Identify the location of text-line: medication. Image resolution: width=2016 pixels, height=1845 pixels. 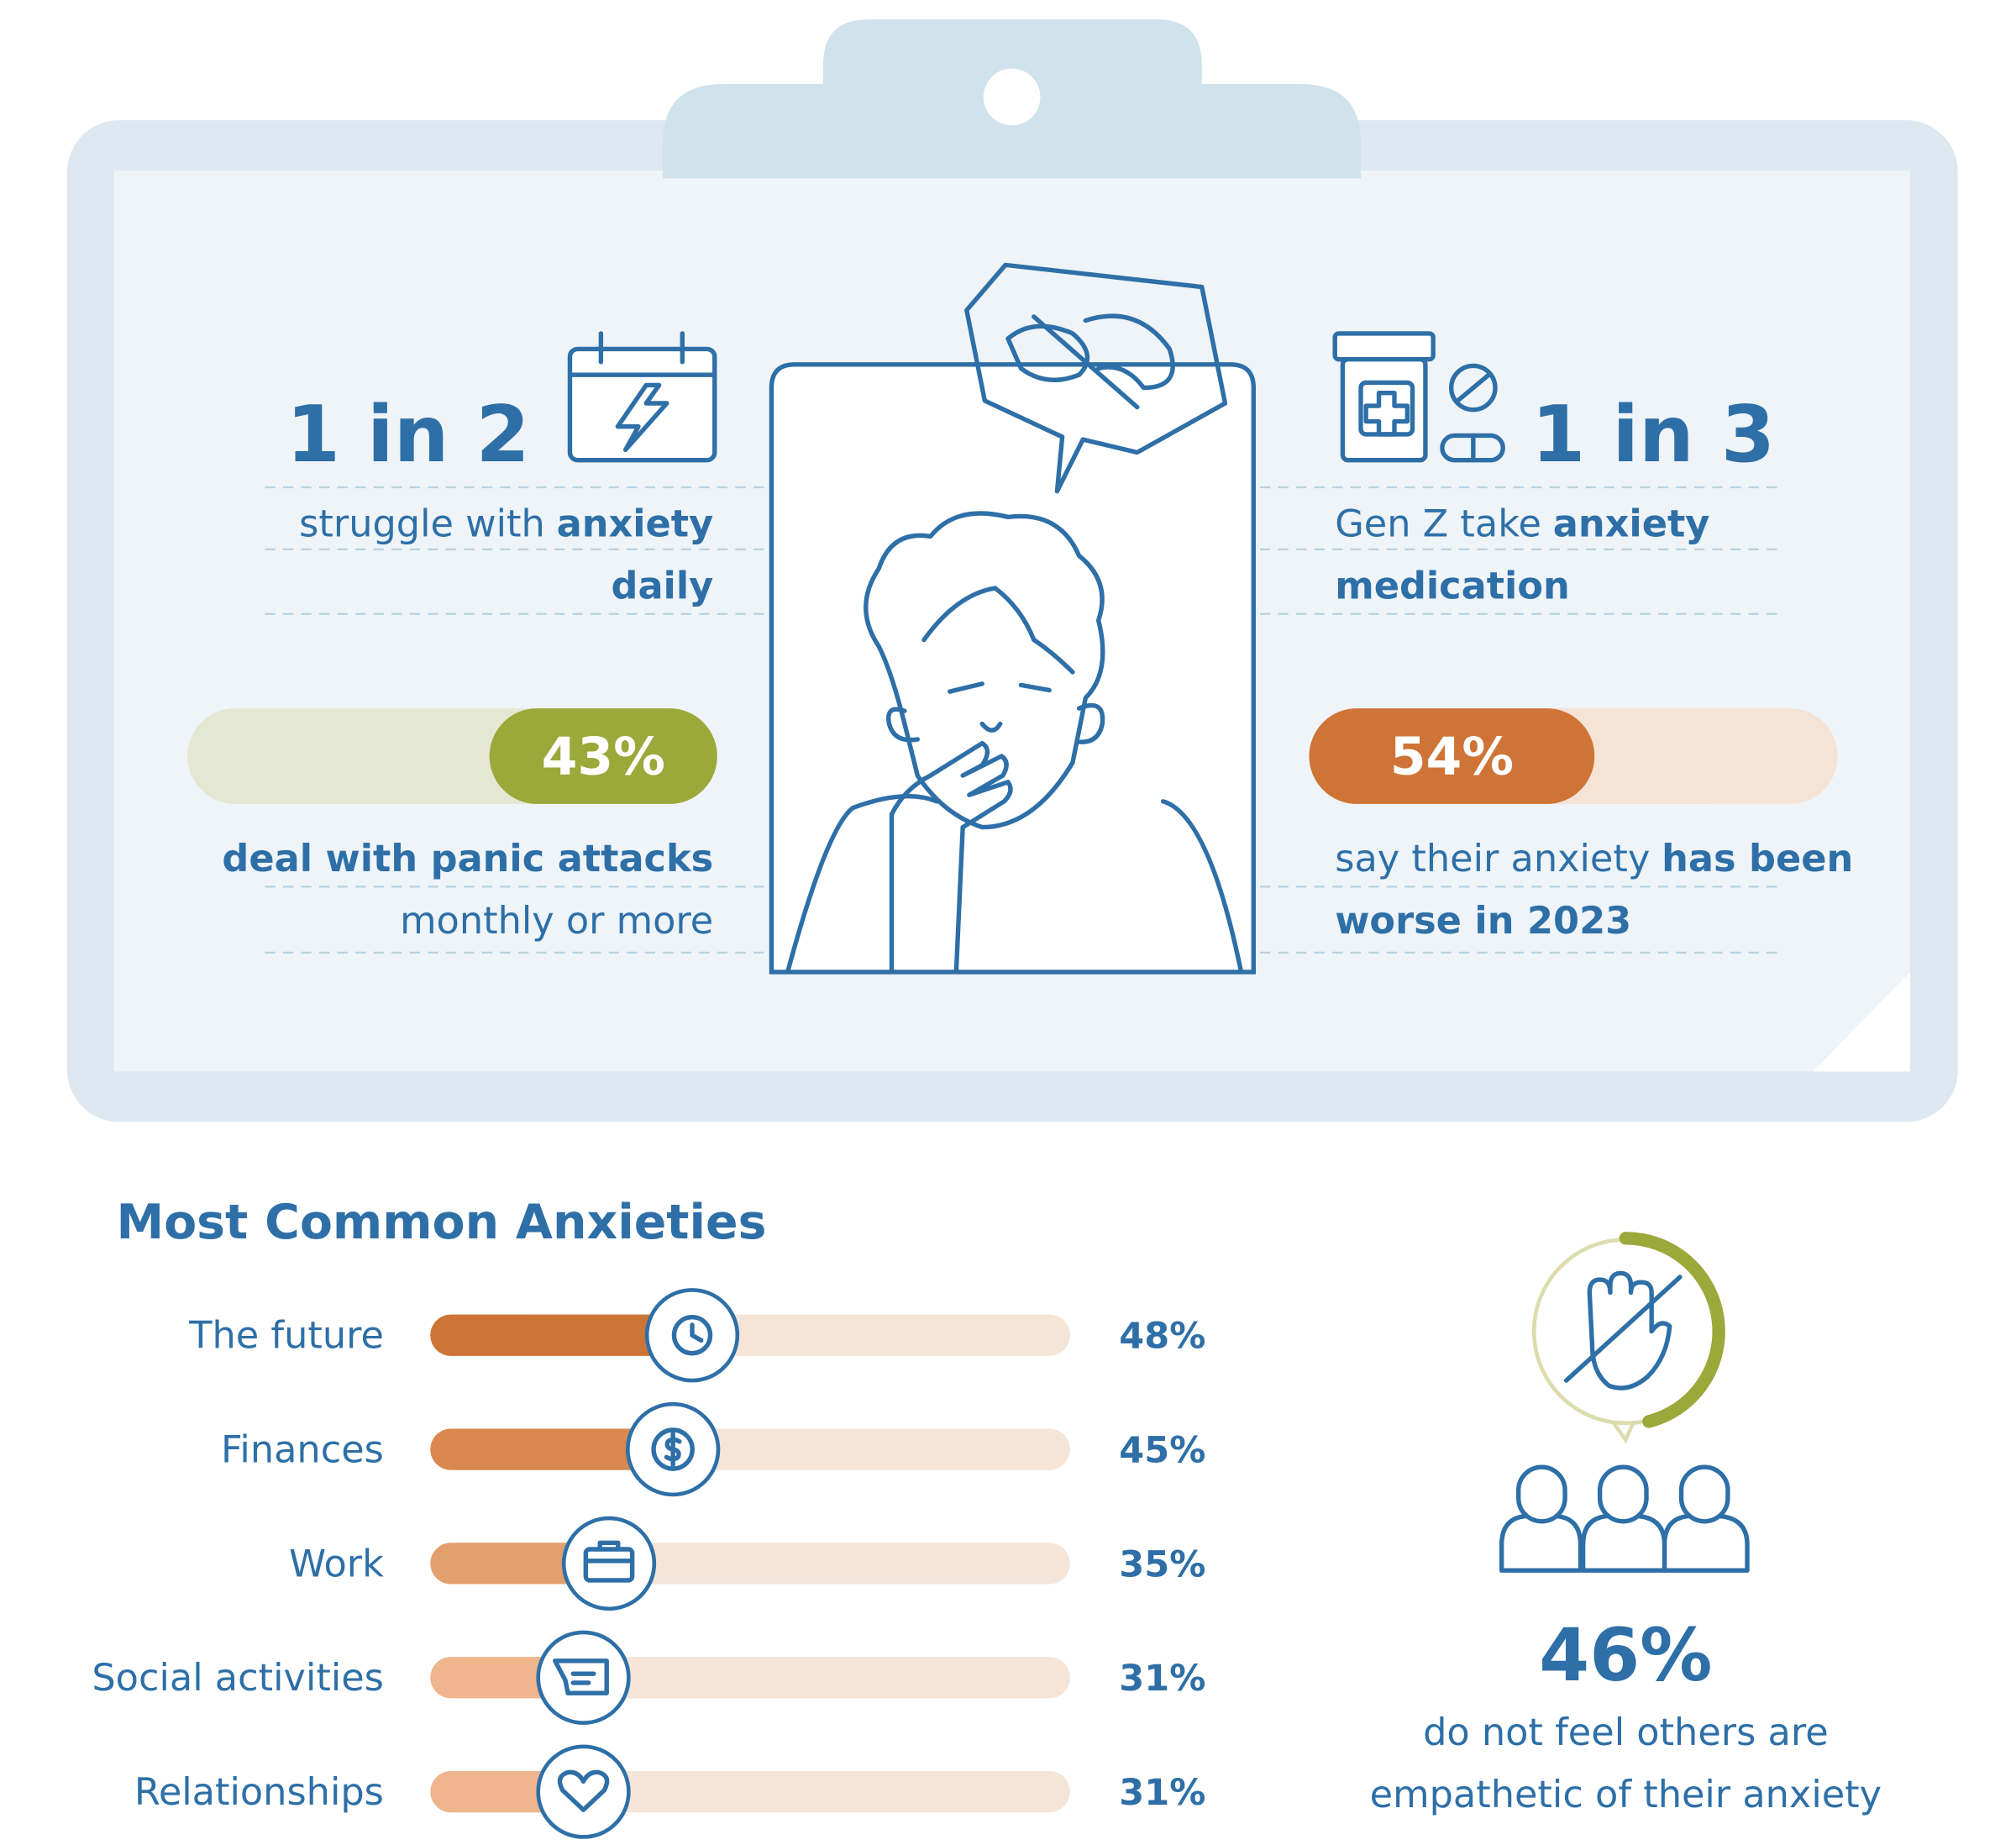
(1452, 585).